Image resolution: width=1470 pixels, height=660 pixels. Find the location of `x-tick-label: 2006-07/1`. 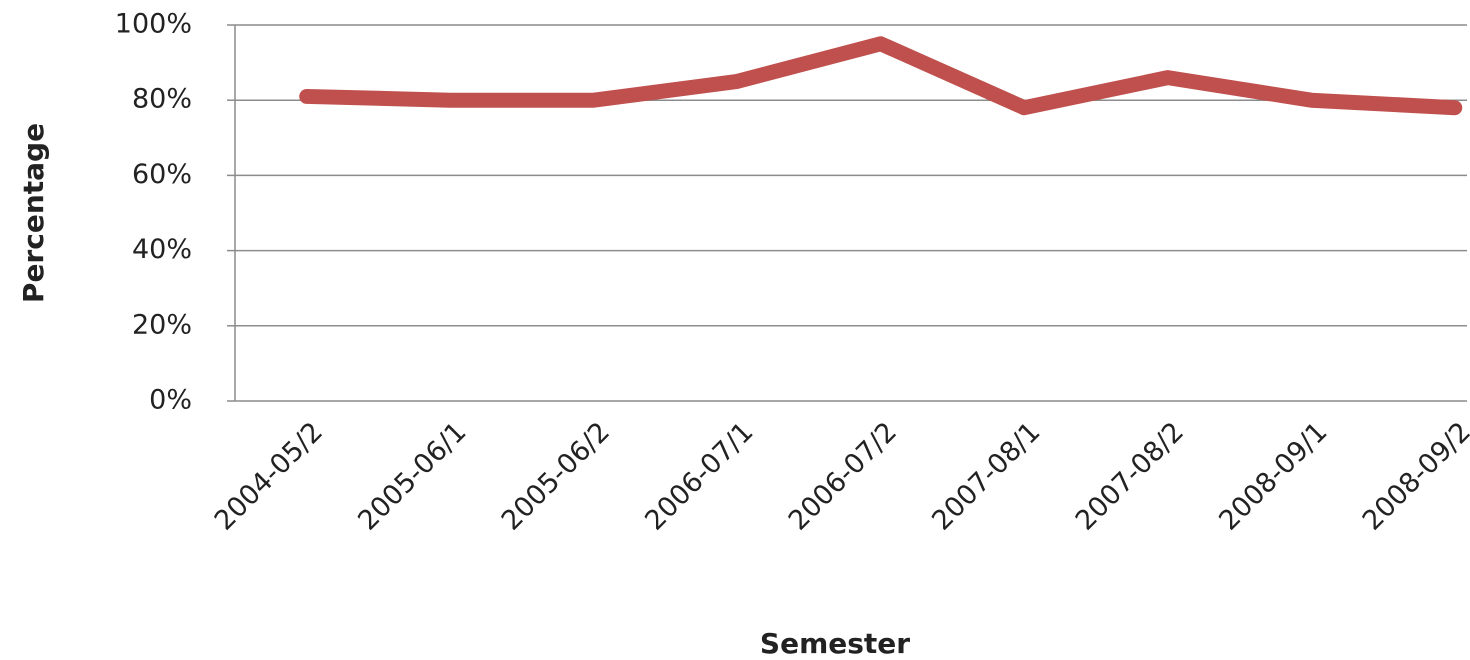

x-tick-label: 2006-07/1 is located at coordinates (699, 476).